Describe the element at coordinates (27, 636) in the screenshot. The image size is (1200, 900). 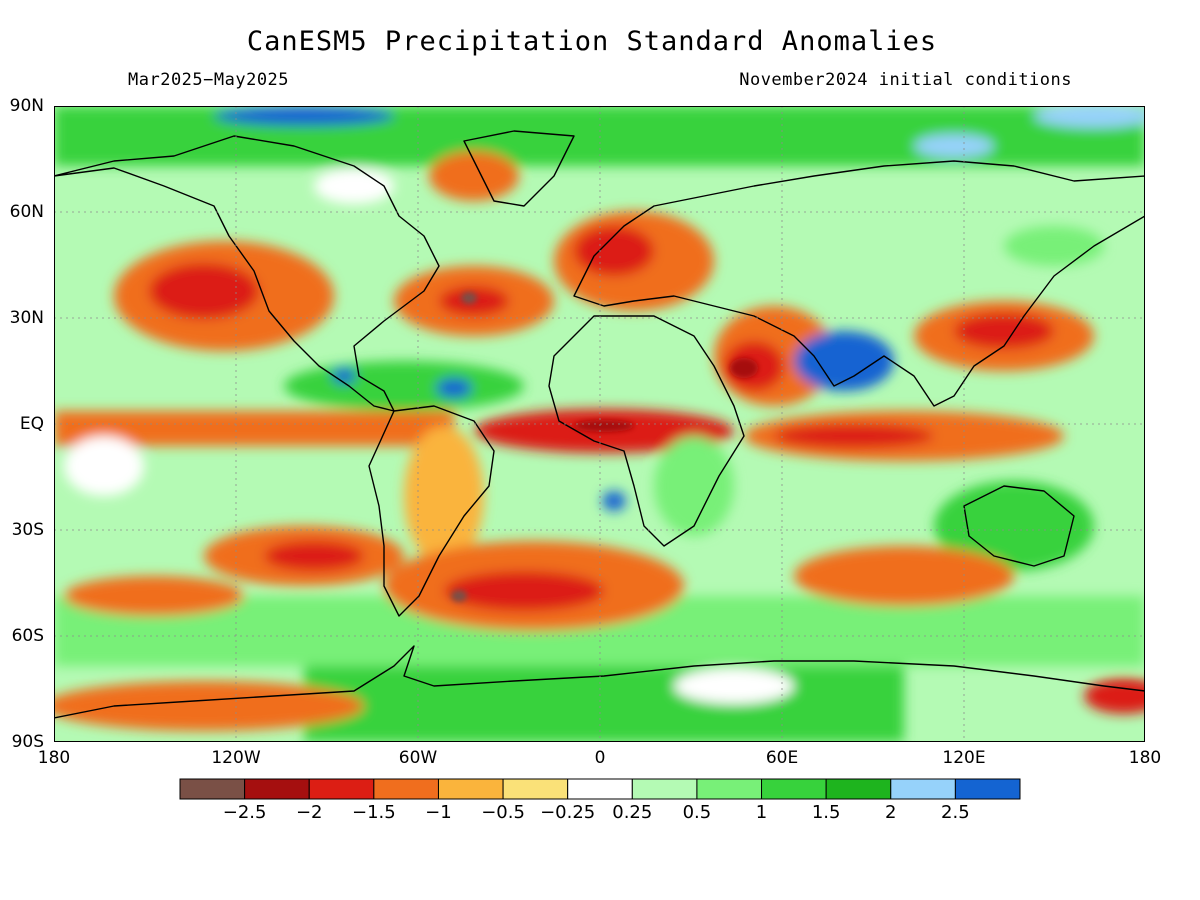
I see `lat-label-60s: 60S` at that location.